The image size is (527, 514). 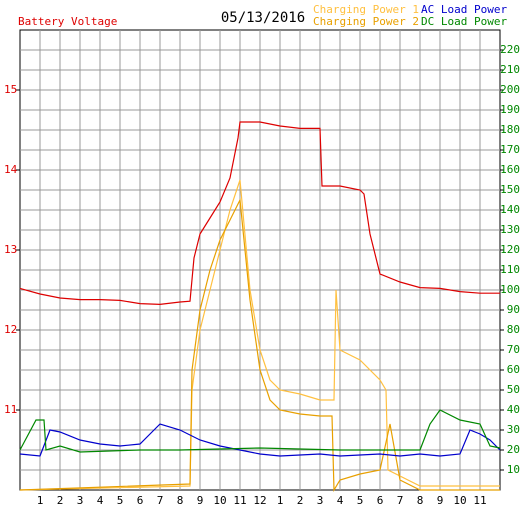 I want to click on y2-tick-label: 220, so click(x=510, y=49).